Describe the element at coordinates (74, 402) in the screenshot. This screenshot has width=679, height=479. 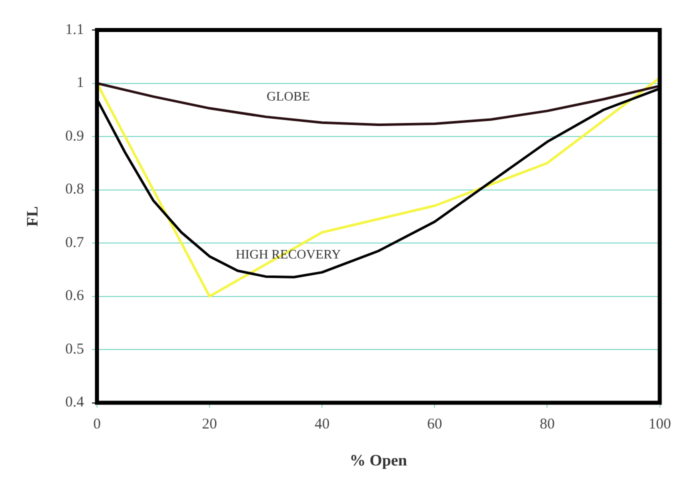
I see `y-tick-label: 0.4` at that location.